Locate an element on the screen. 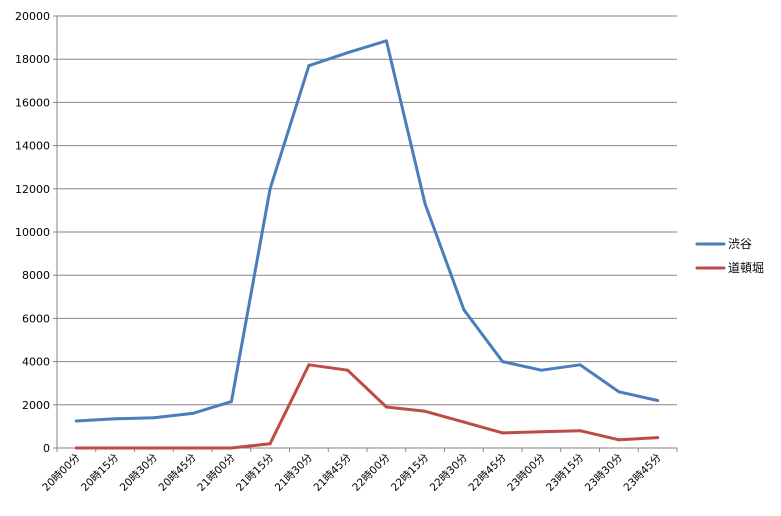  x-tick-label: 22時45分 is located at coordinates (488, 472).